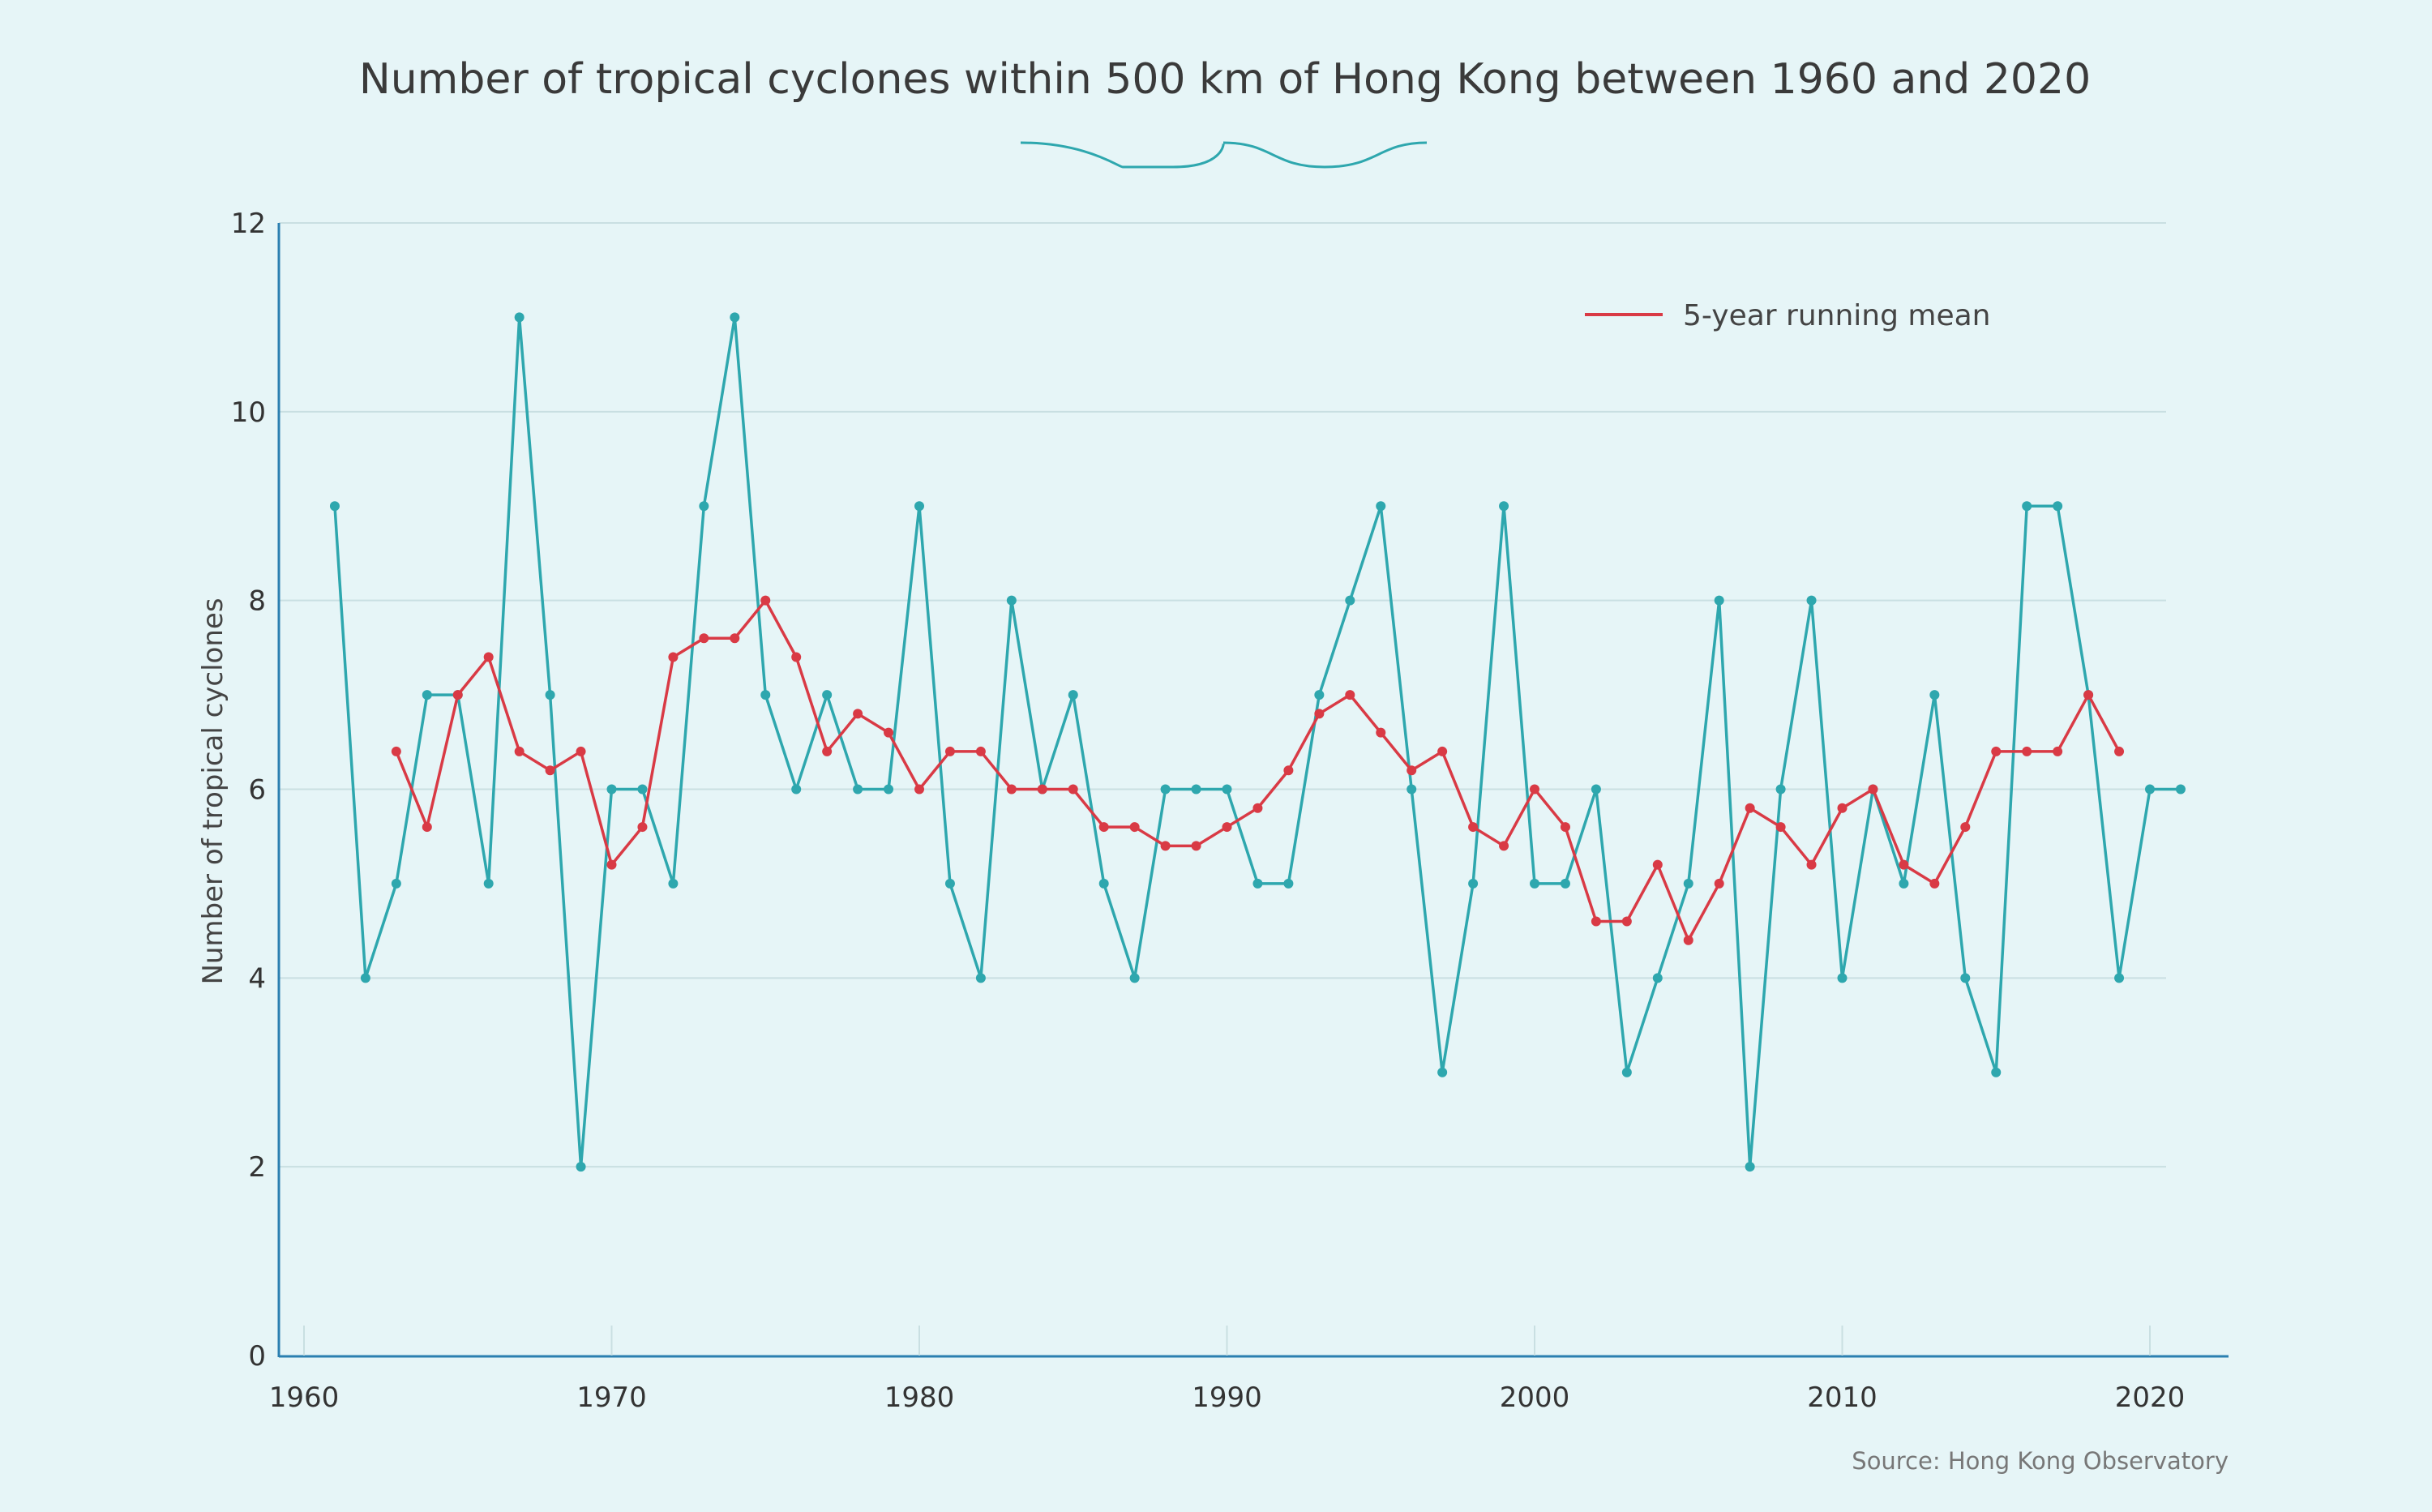 This screenshot has width=2432, height=1512. I want to click on y-tick-label: 10, so click(248, 412).